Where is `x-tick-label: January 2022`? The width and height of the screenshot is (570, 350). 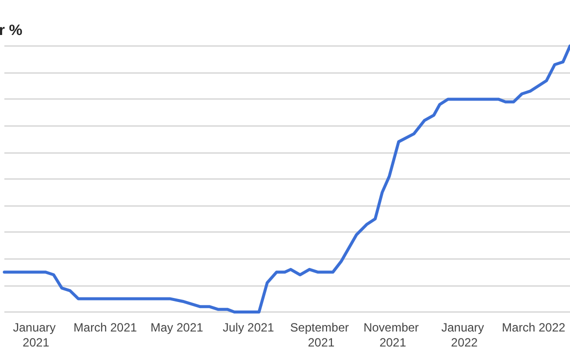 x-tick-label: January 2022 is located at coordinates (464, 335).